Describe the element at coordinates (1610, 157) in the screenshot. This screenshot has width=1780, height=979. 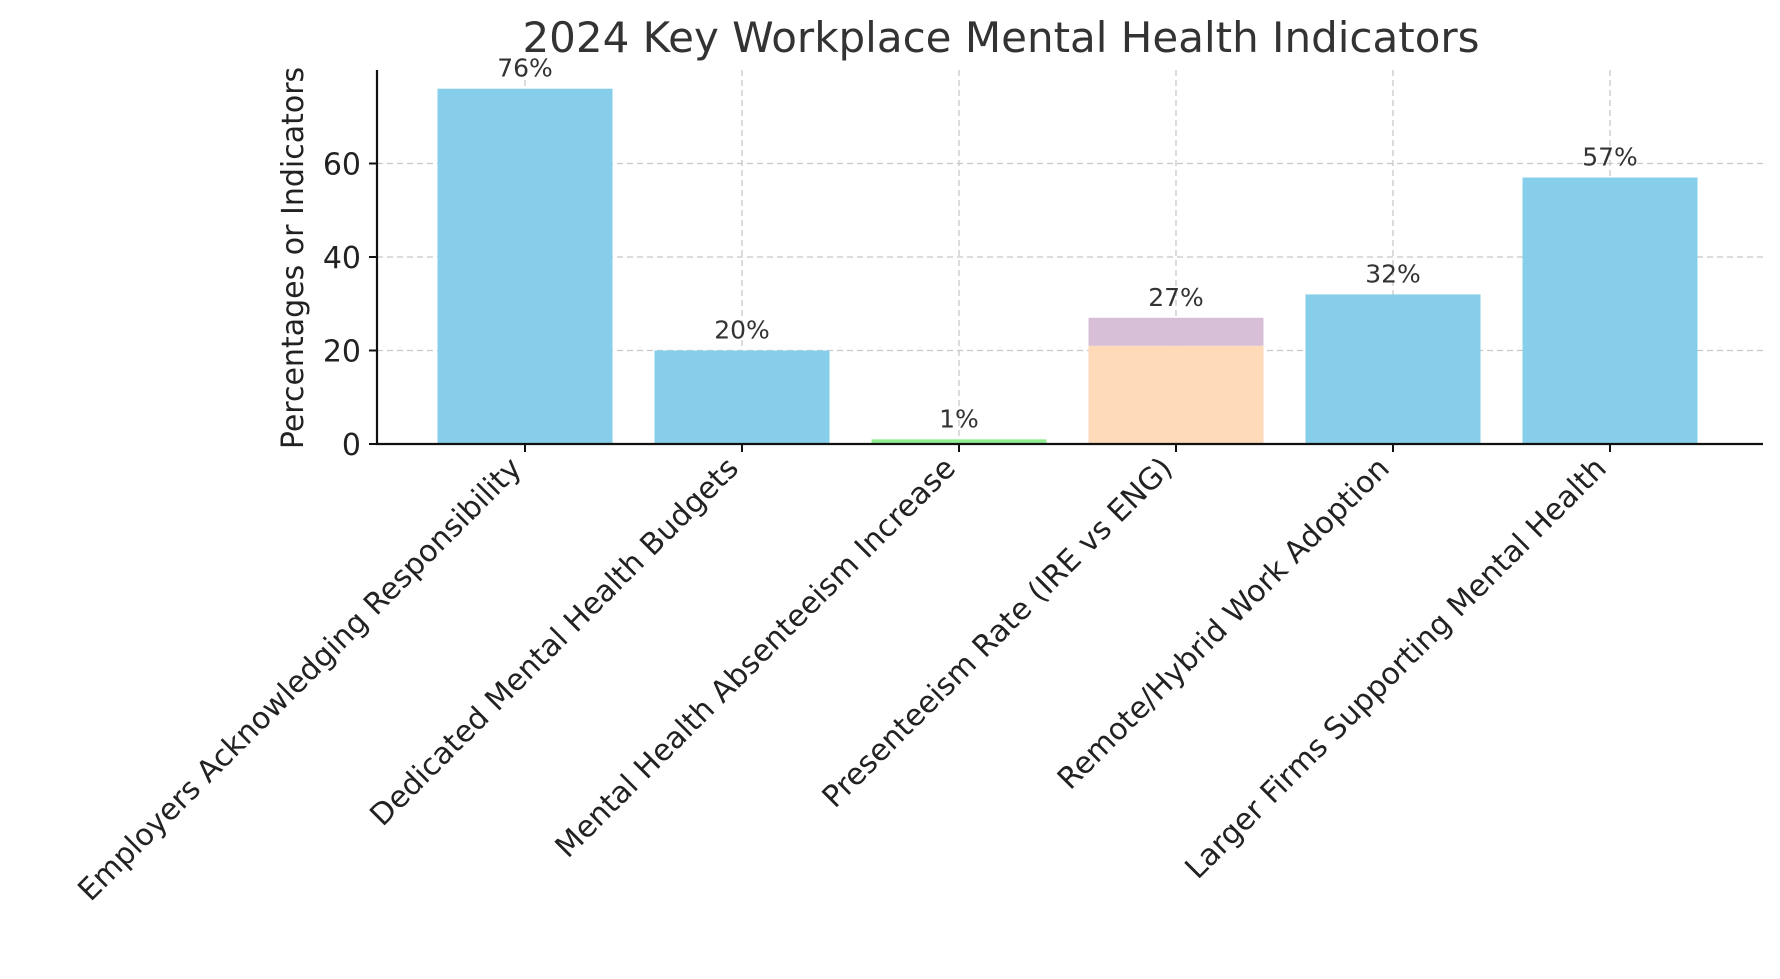
I see `data-label-5: 57%` at that location.